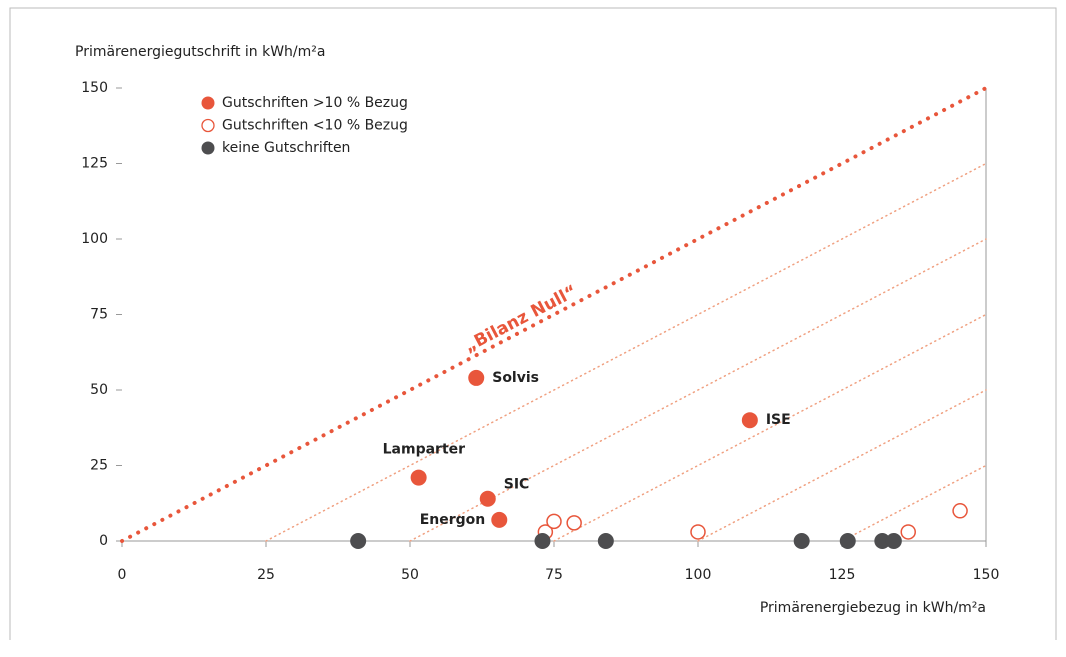 The height and width of the screenshot is (657, 1066). Describe the element at coordinates (410, 575) in the screenshot. I see `x-tick-label: 50` at that location.